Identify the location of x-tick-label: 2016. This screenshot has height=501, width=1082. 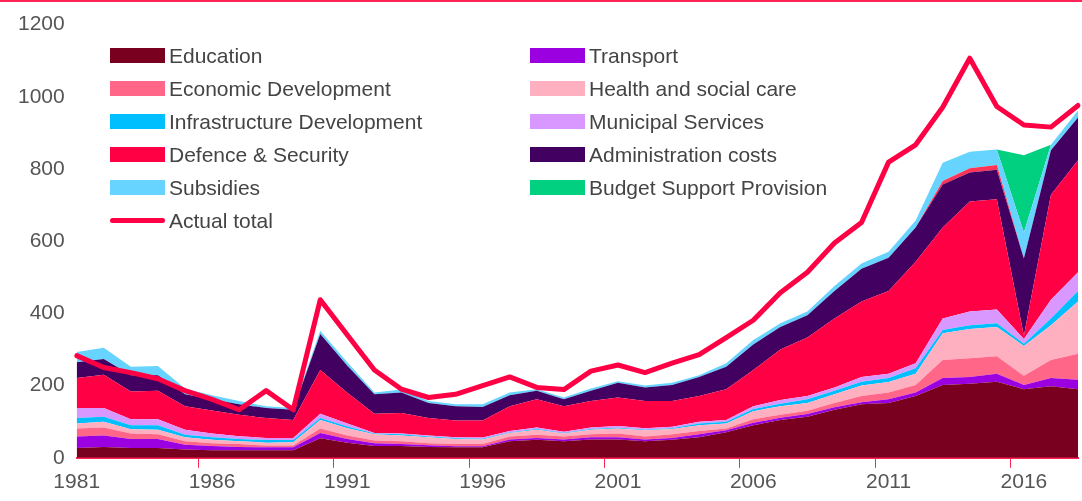
(1024, 481).